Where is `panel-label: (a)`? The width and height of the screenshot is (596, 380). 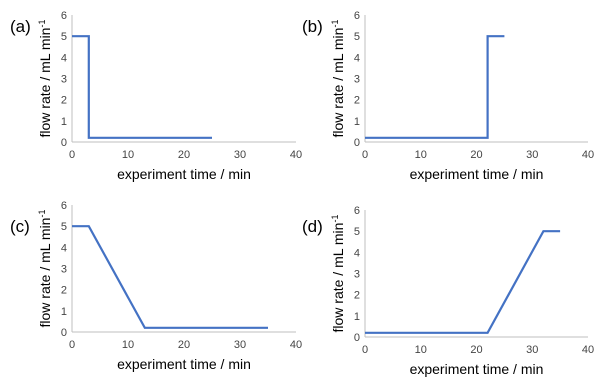
panel-label: (a) is located at coordinates (20, 26).